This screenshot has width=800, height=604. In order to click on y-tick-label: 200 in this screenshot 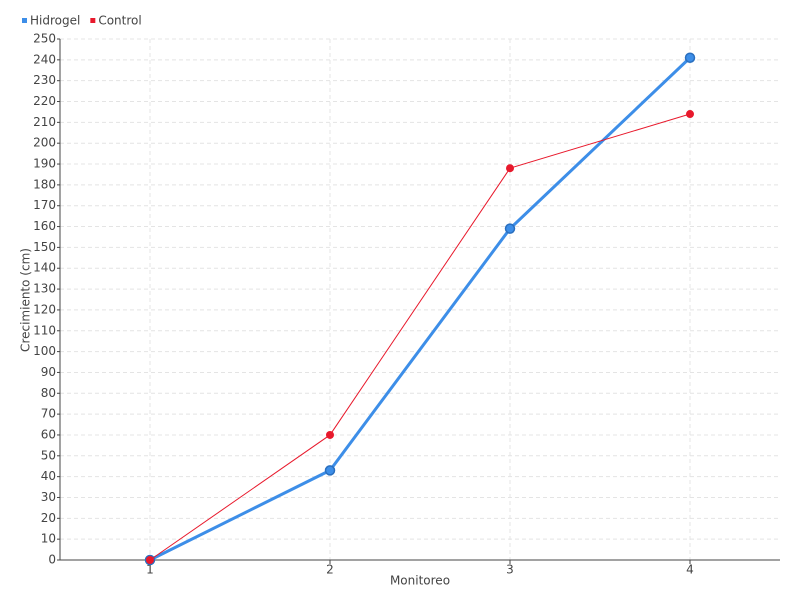, I will do `click(44, 143)`.